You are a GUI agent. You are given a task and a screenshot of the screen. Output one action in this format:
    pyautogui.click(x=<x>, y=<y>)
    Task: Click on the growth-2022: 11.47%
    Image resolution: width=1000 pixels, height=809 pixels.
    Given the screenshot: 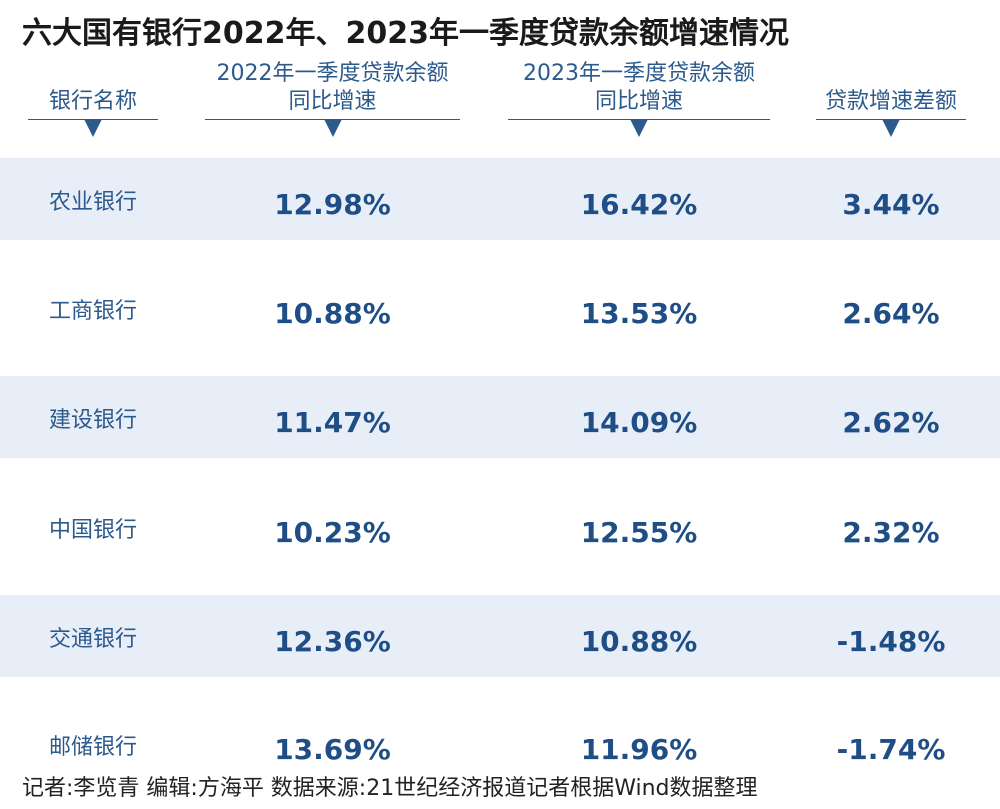 What is the action you would take?
    pyautogui.click(x=332, y=422)
    